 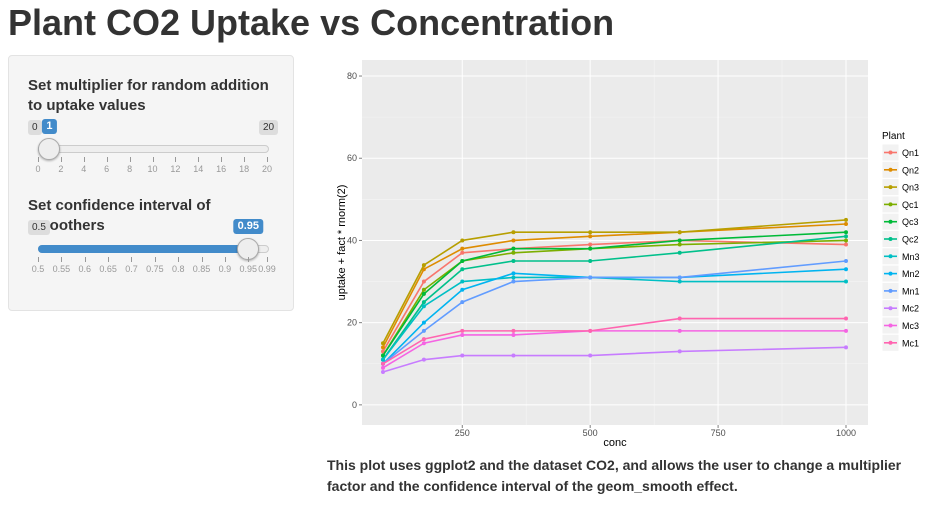 I want to click on slider-tick-label: 0.7, so click(x=131, y=269).